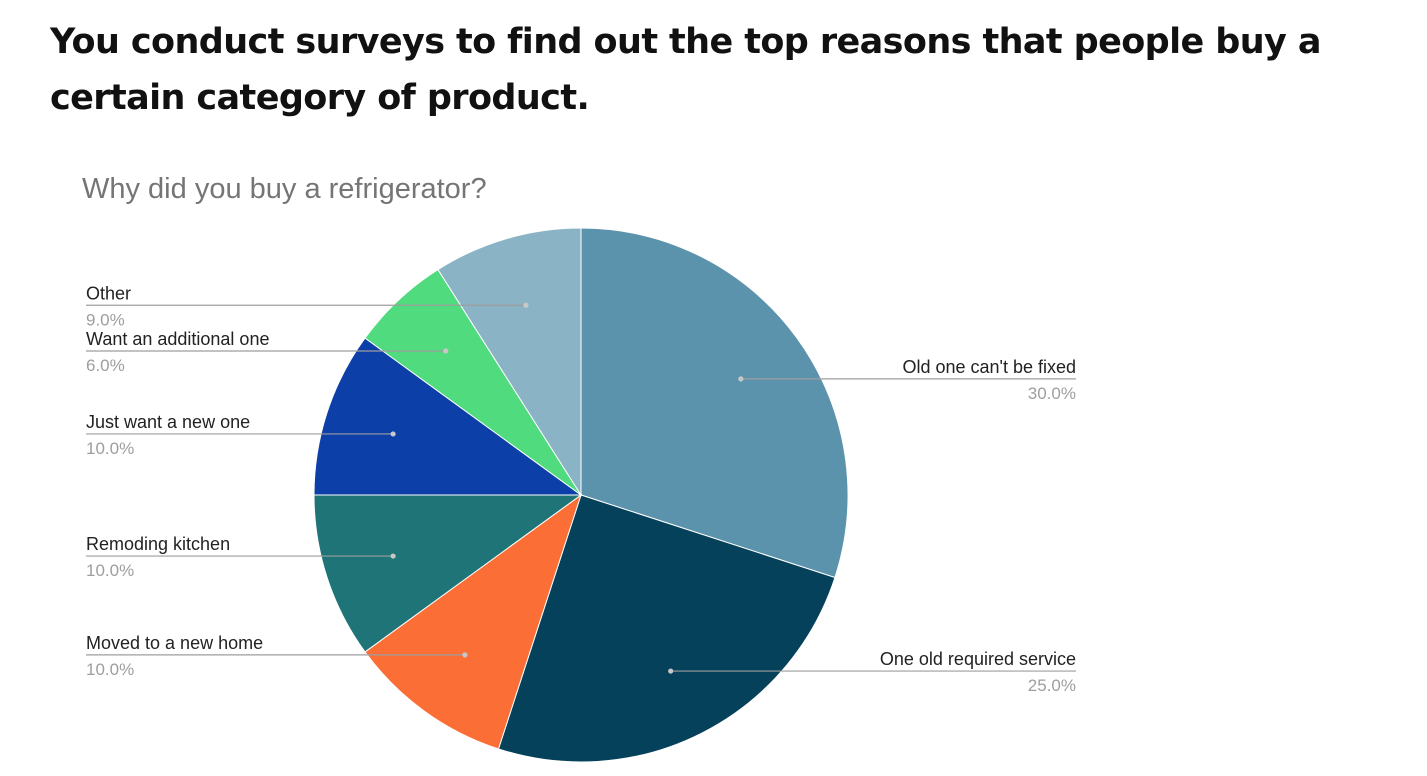 This screenshot has width=1427, height=776. I want to click on leader-dot-moved-to-a-new-home, so click(465, 655).